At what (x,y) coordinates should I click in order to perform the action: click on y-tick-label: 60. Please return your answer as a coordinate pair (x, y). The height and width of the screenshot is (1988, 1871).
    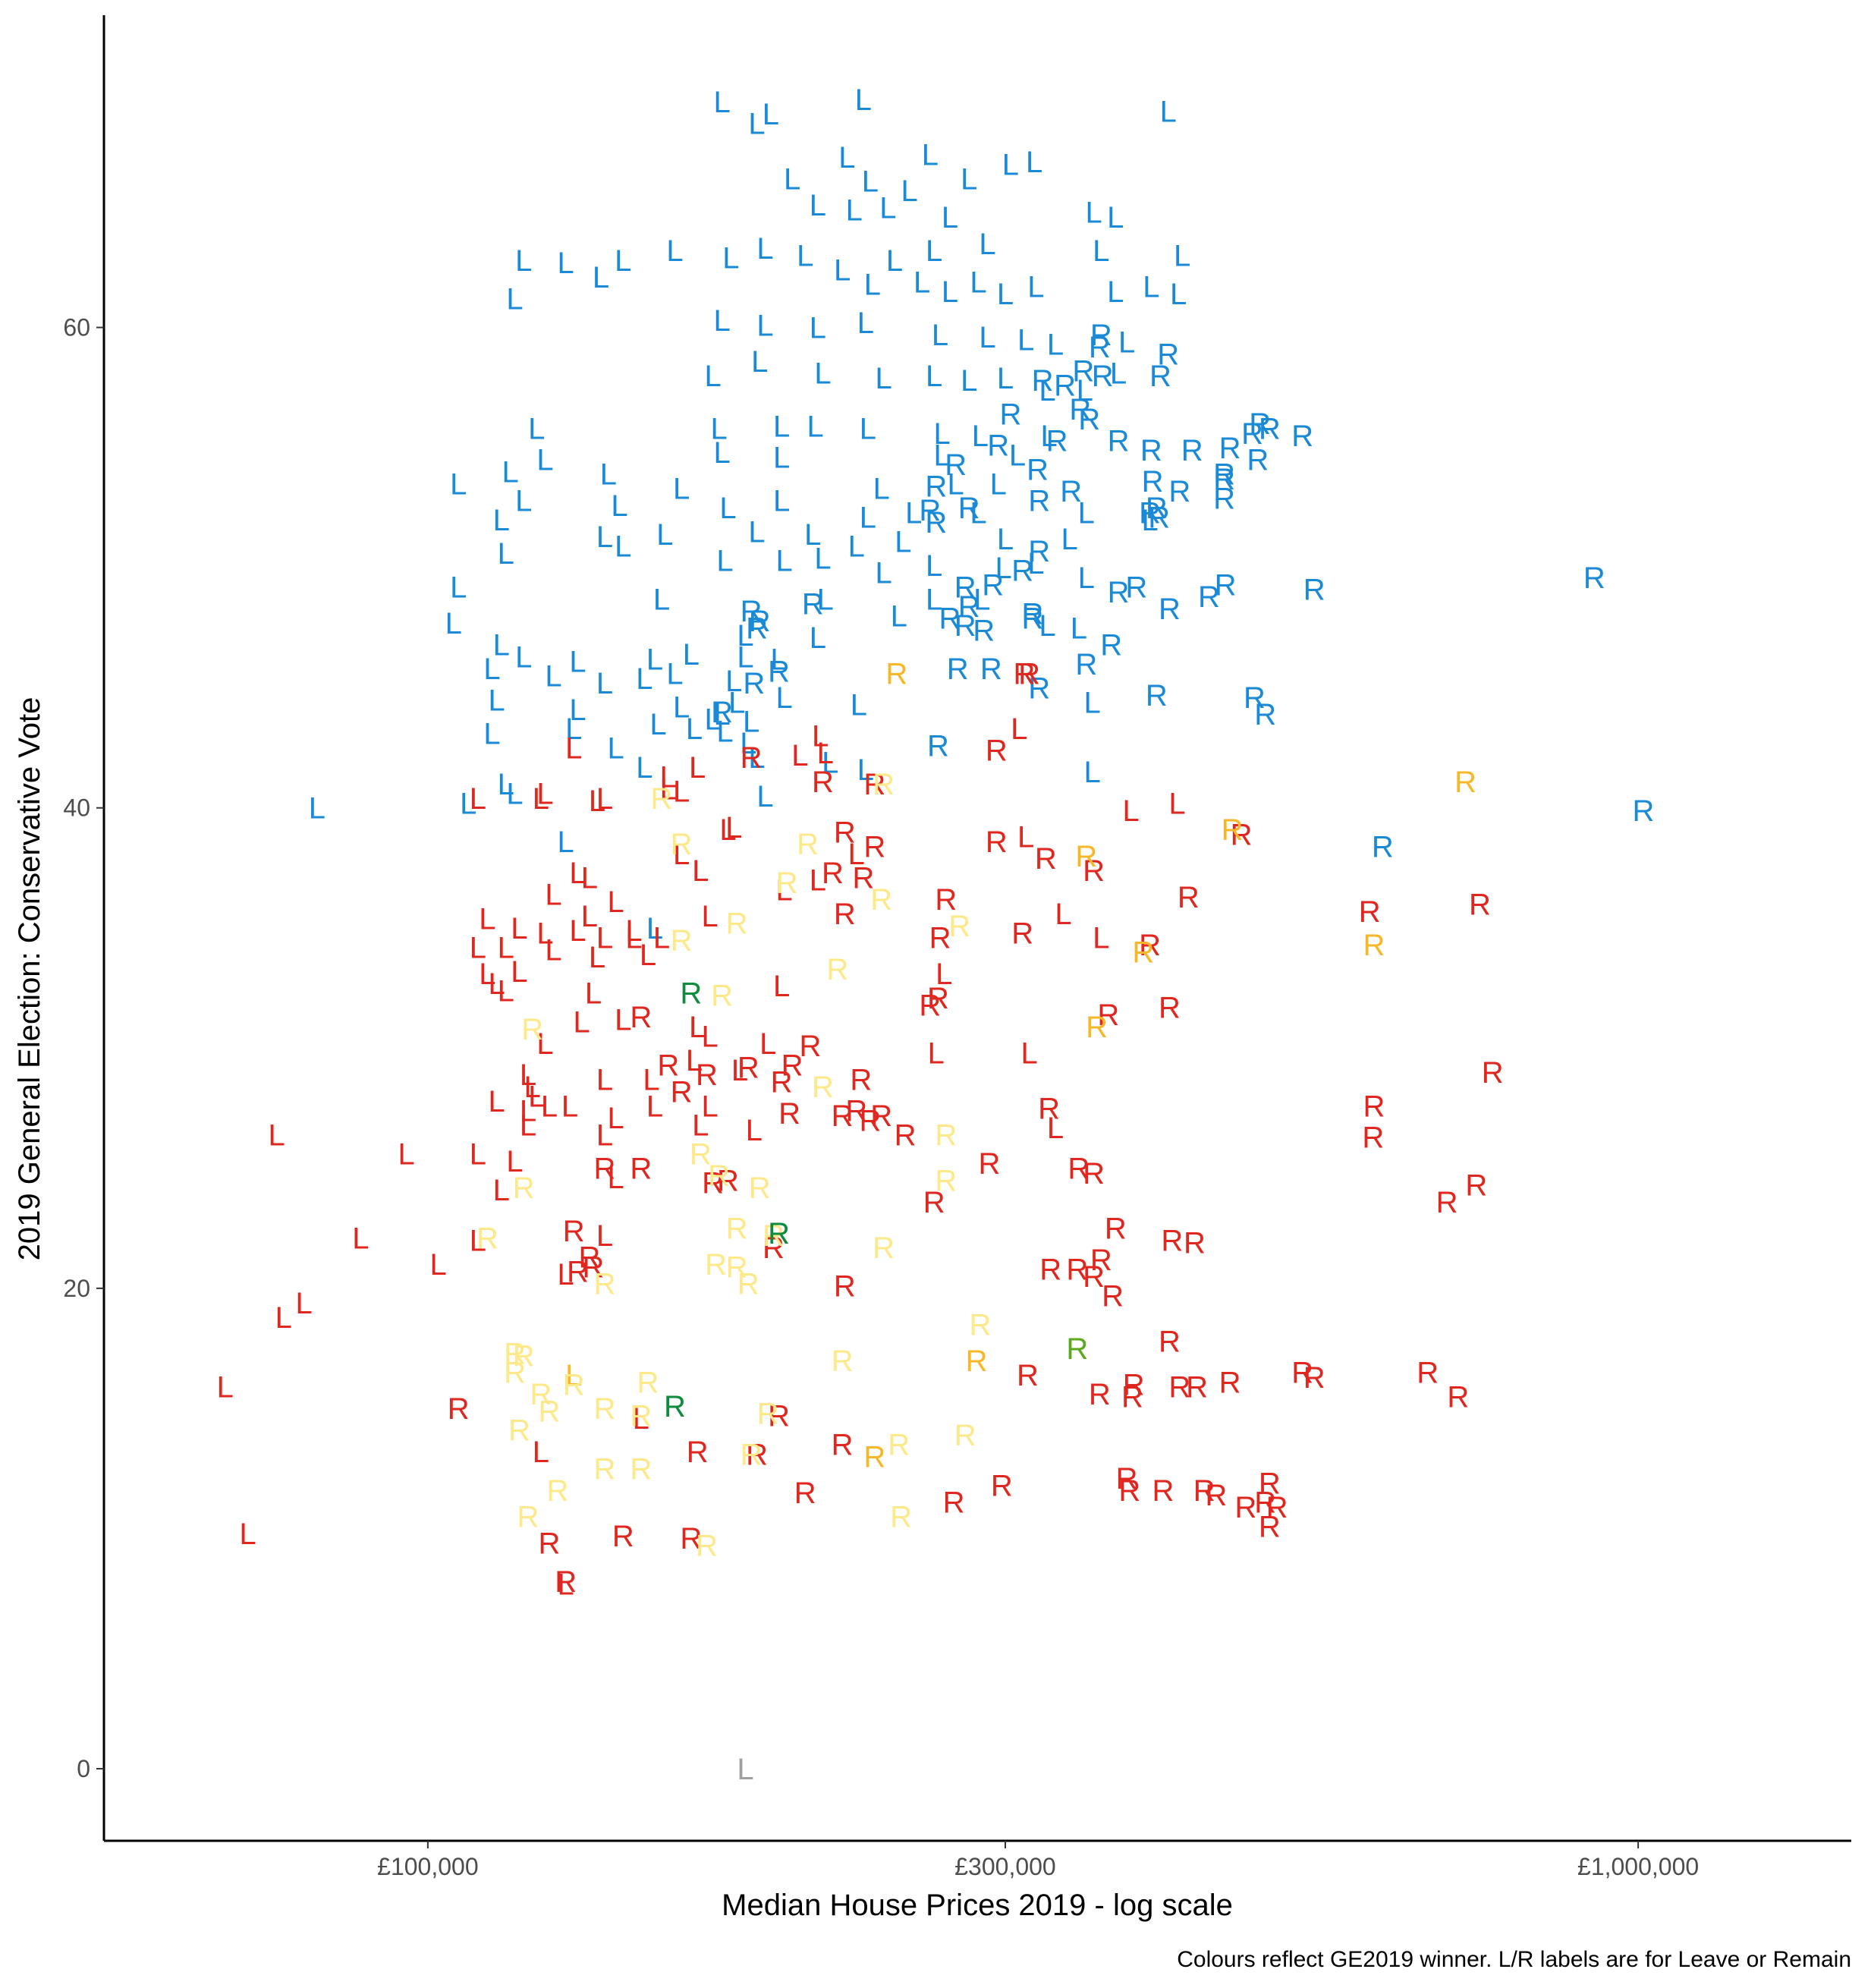
    Looking at the image, I should click on (76, 327).